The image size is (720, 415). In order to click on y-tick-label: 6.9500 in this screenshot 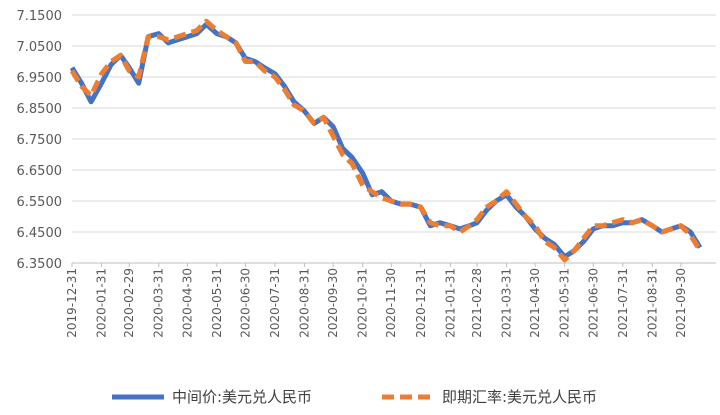, I will do `click(40, 78)`.